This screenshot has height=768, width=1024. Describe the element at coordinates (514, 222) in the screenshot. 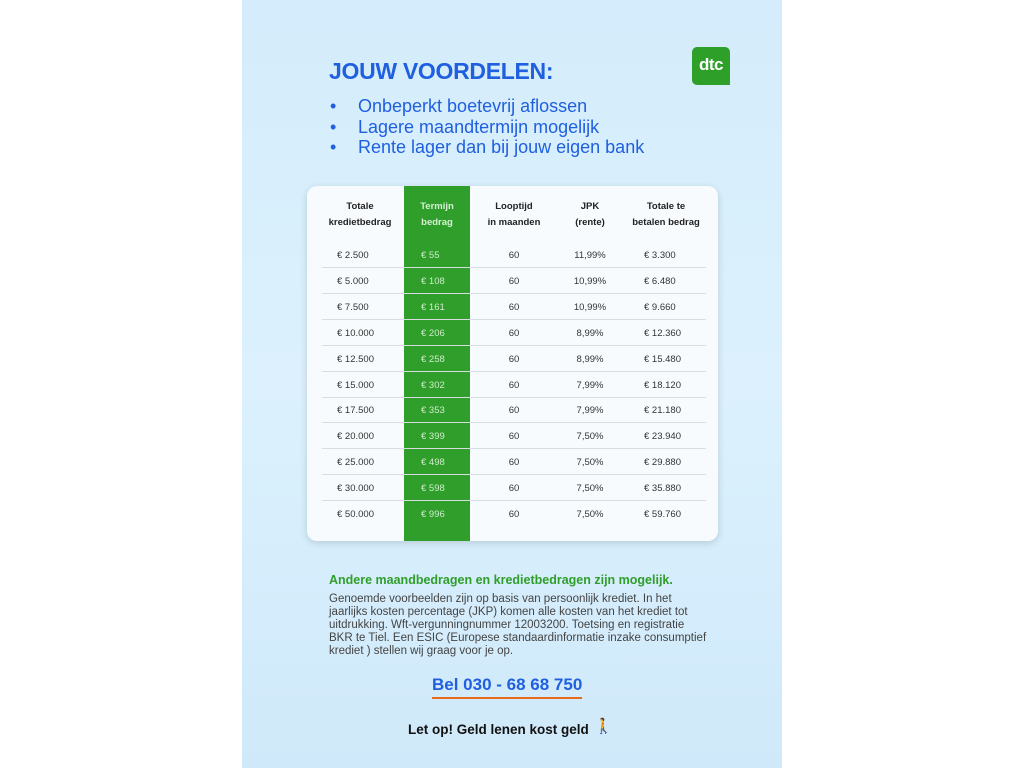

I see `header-line: in maanden` at that location.